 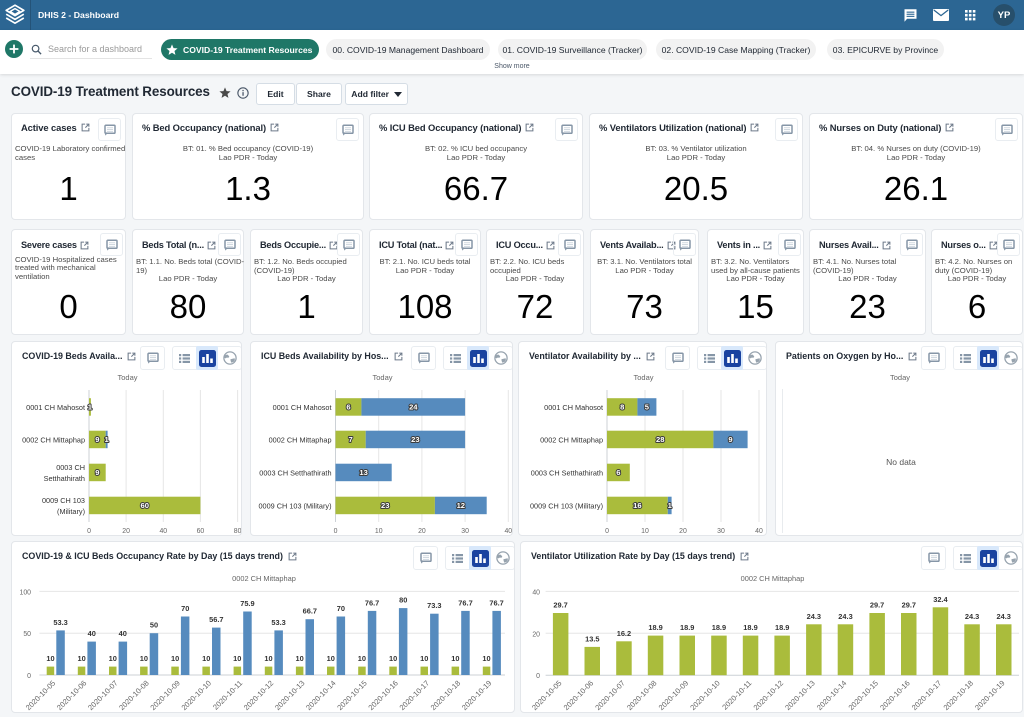 I want to click on svg-text: 2020-10-19, so click(x=476, y=695).